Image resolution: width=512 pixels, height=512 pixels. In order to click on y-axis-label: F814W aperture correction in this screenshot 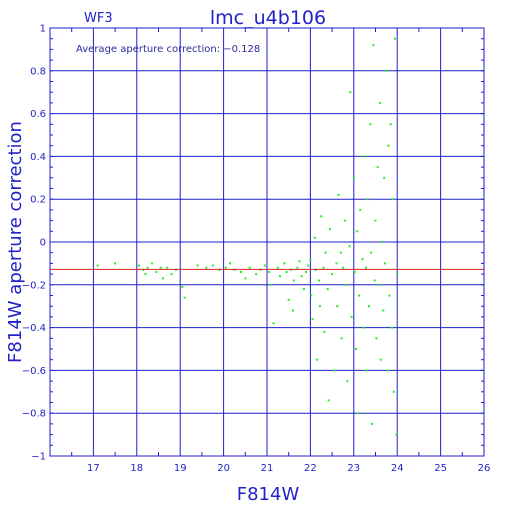, I will do `click(15, 242)`.